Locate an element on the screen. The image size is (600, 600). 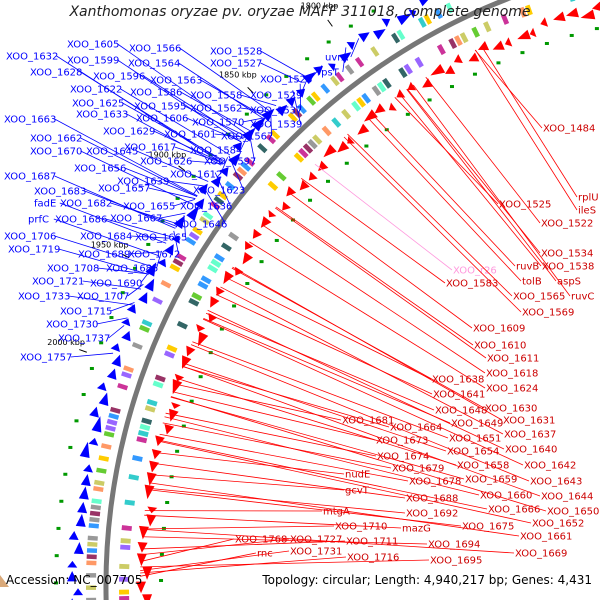
reverse-gene-label: XOO_1649 is located at coordinates (477, 424).